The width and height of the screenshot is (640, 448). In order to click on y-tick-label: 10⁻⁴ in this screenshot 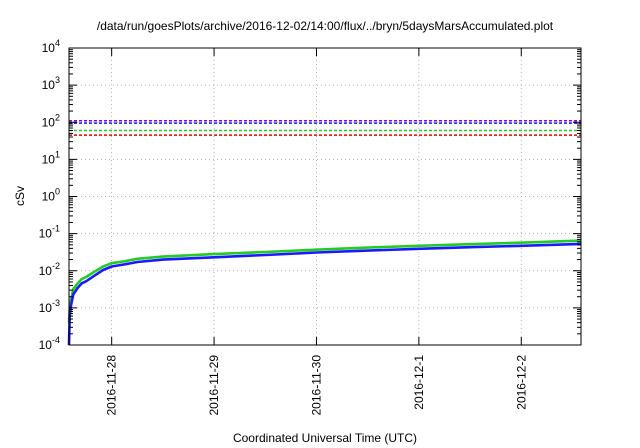, I will do `click(49, 343)`.